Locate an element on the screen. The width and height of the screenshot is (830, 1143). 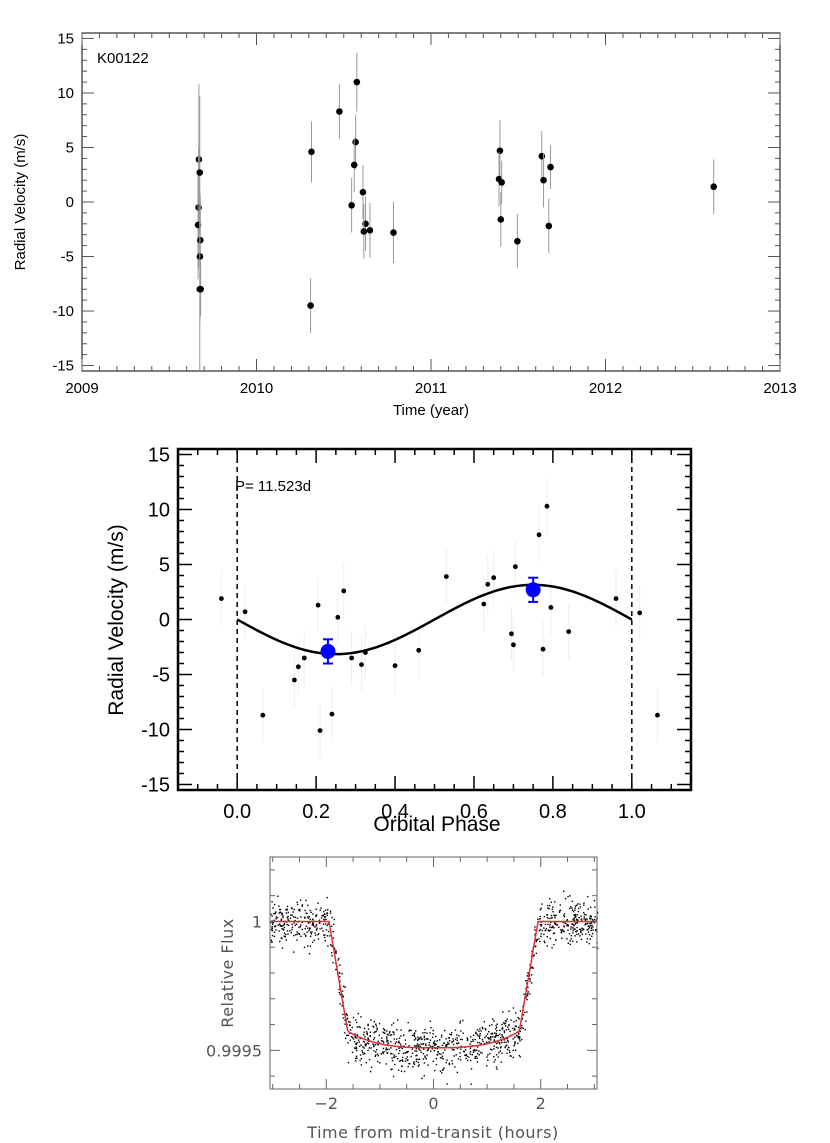
x-tick-label: 0.2 is located at coordinates (316, 812).